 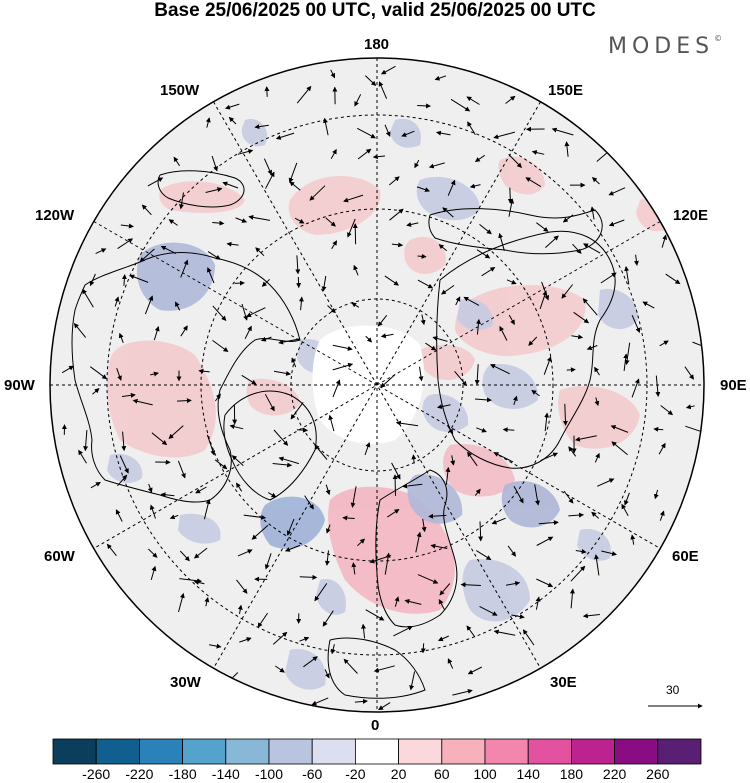 I want to click on colorbar-tick-label: 60, so click(x=442, y=774).